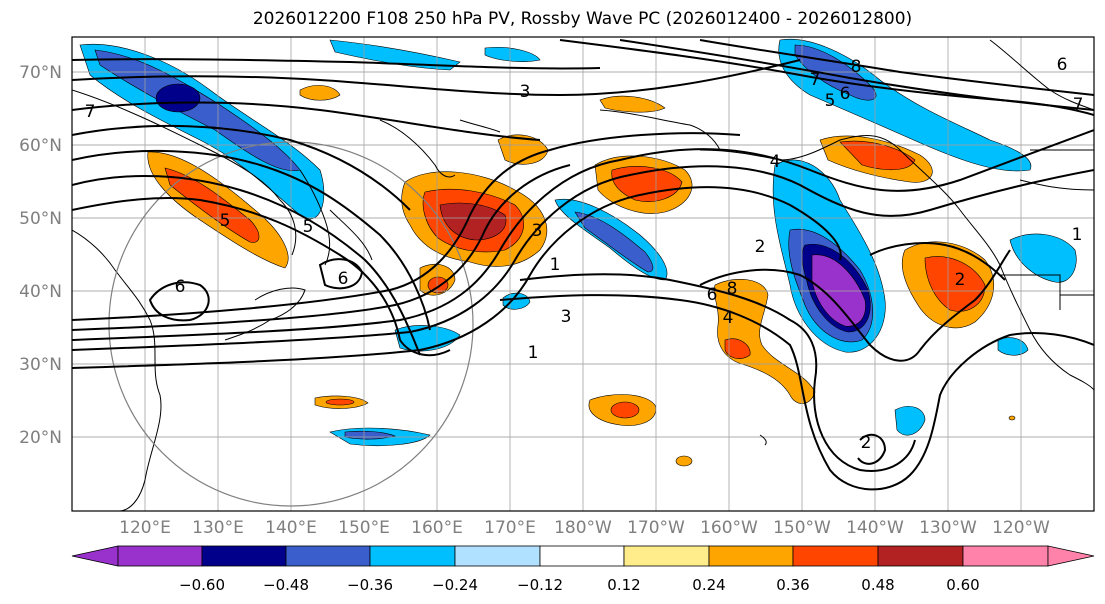 The image size is (1105, 604). I want to click on lon-label: 140°E, so click(291, 528).